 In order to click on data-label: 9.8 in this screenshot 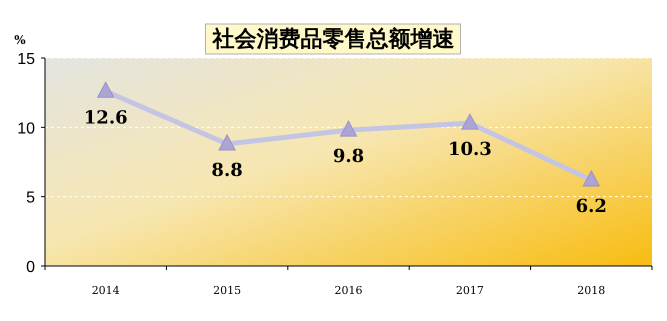, I will do `click(348, 157)`.